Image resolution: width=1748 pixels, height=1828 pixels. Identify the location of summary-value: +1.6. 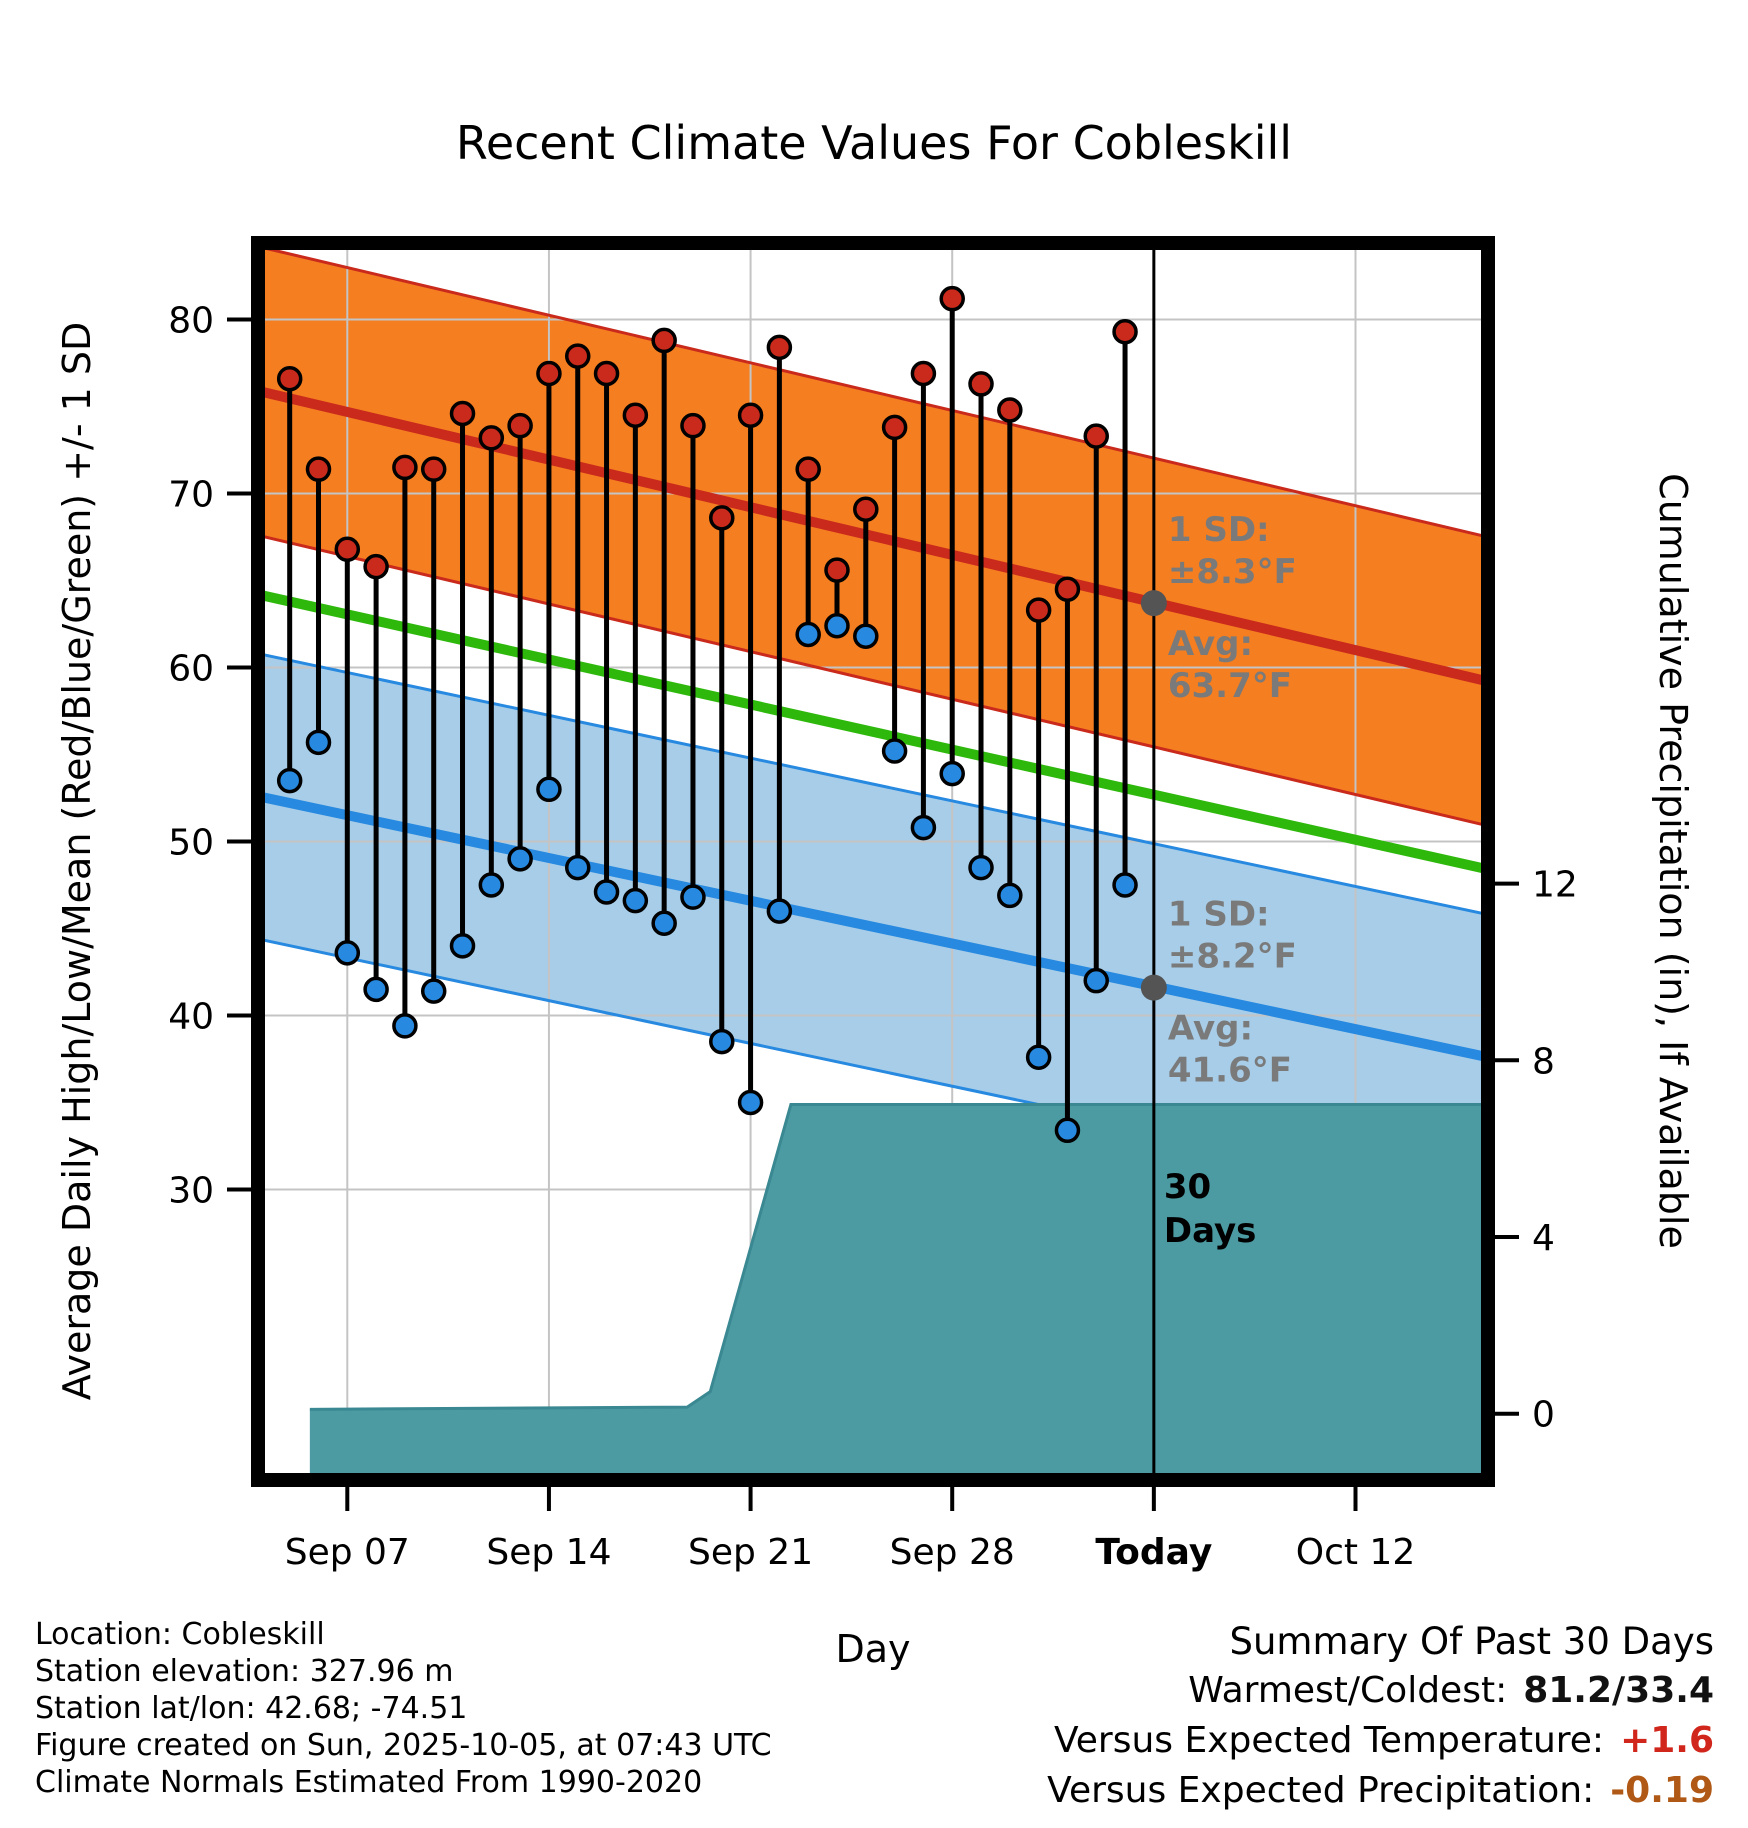
(1667, 1740).